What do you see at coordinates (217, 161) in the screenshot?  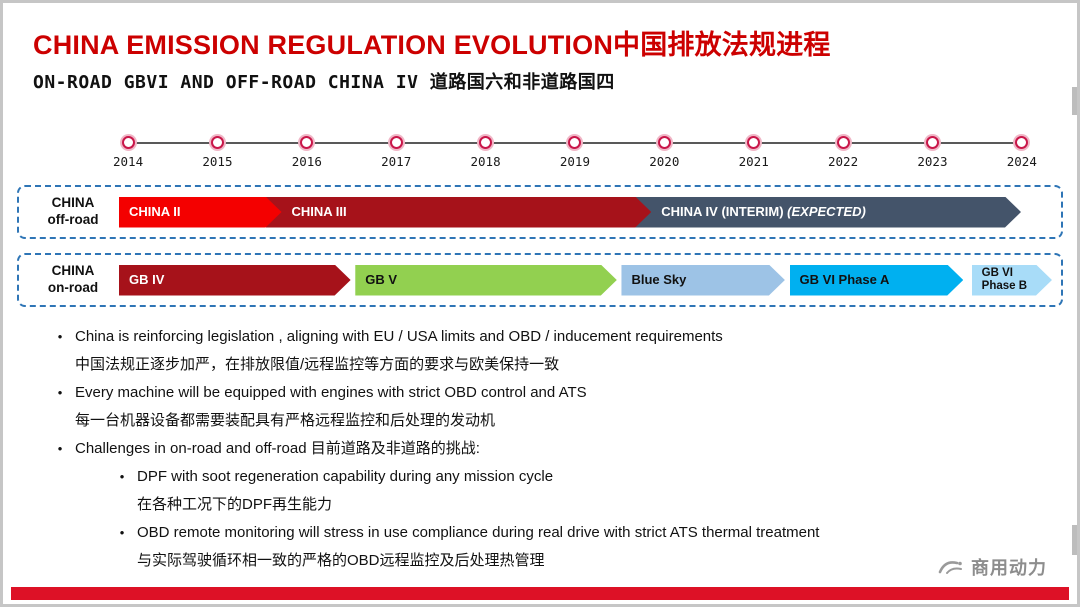 I see `timeline-year-label: 2015` at bounding box center [217, 161].